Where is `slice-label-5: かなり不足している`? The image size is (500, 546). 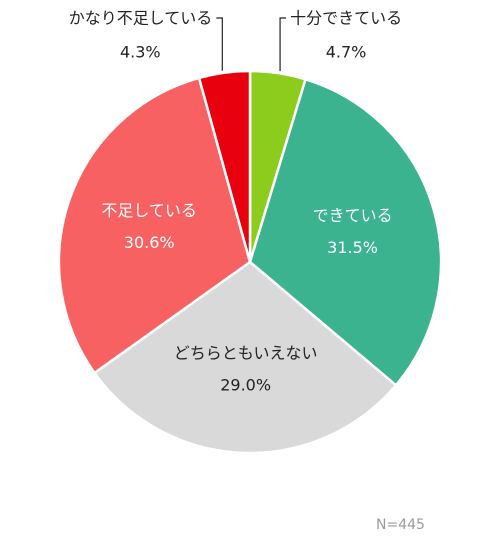 slice-label-5: かなり不足している is located at coordinates (141, 18).